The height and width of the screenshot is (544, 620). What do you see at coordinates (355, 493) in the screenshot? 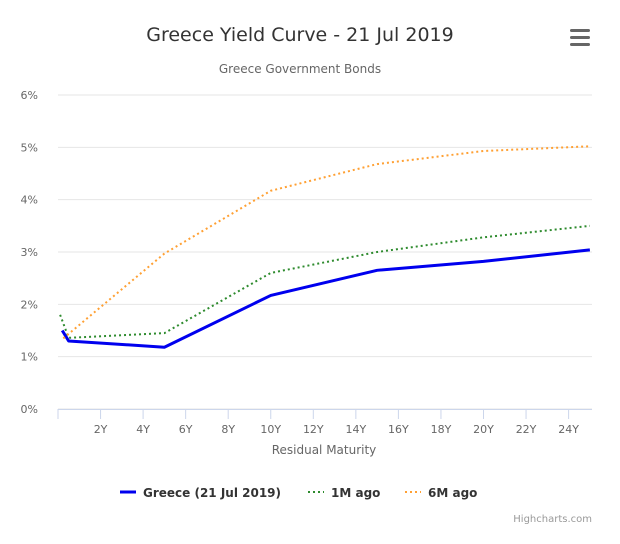
I see `legend-label: 1M ago` at bounding box center [355, 493].